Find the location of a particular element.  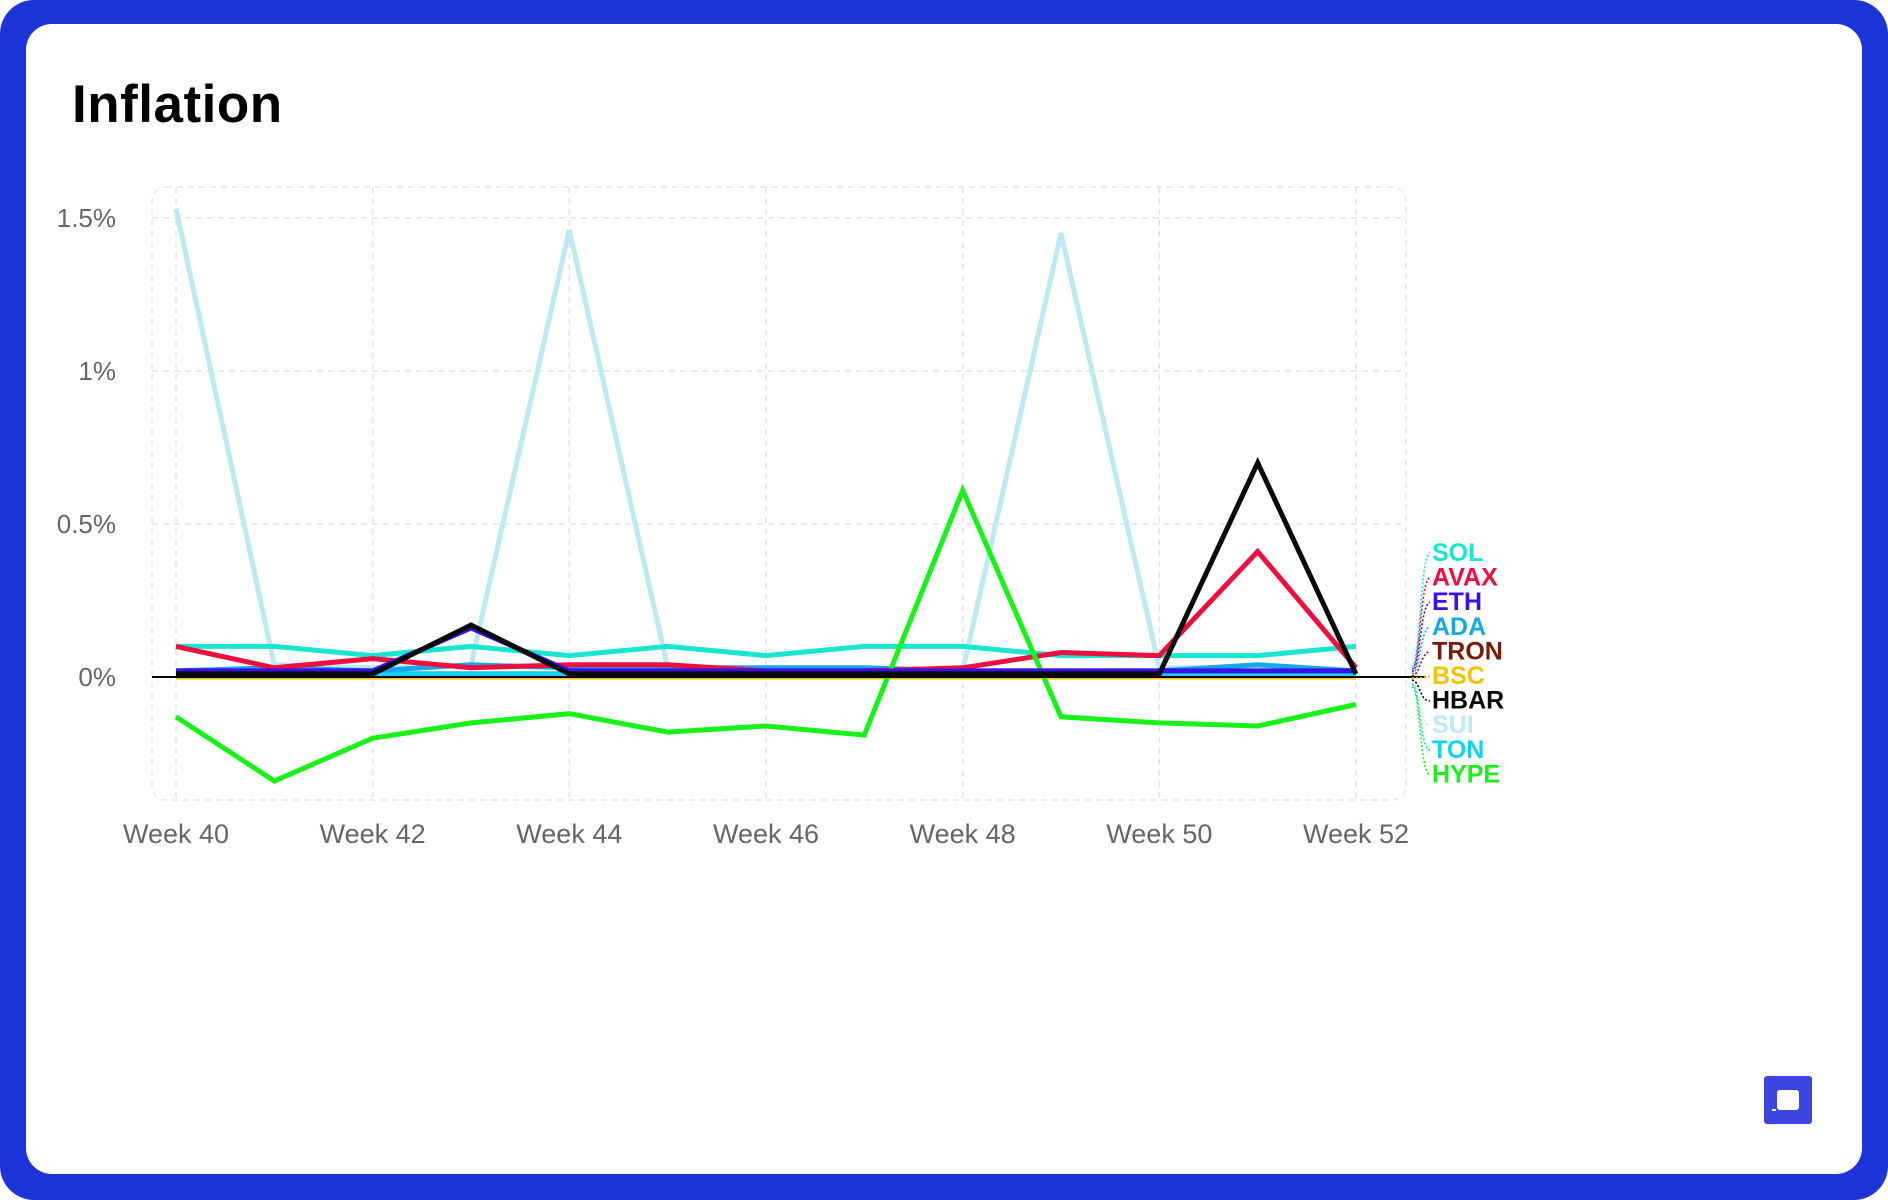

legend-leader-hype is located at coordinates (1421, 731).